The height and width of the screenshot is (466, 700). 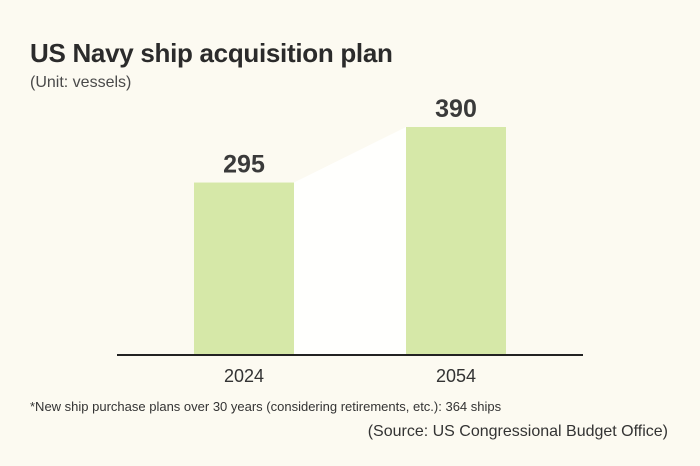 What do you see at coordinates (211, 53) in the screenshot?
I see `chart-title: US Navy ship acquisition plan` at bounding box center [211, 53].